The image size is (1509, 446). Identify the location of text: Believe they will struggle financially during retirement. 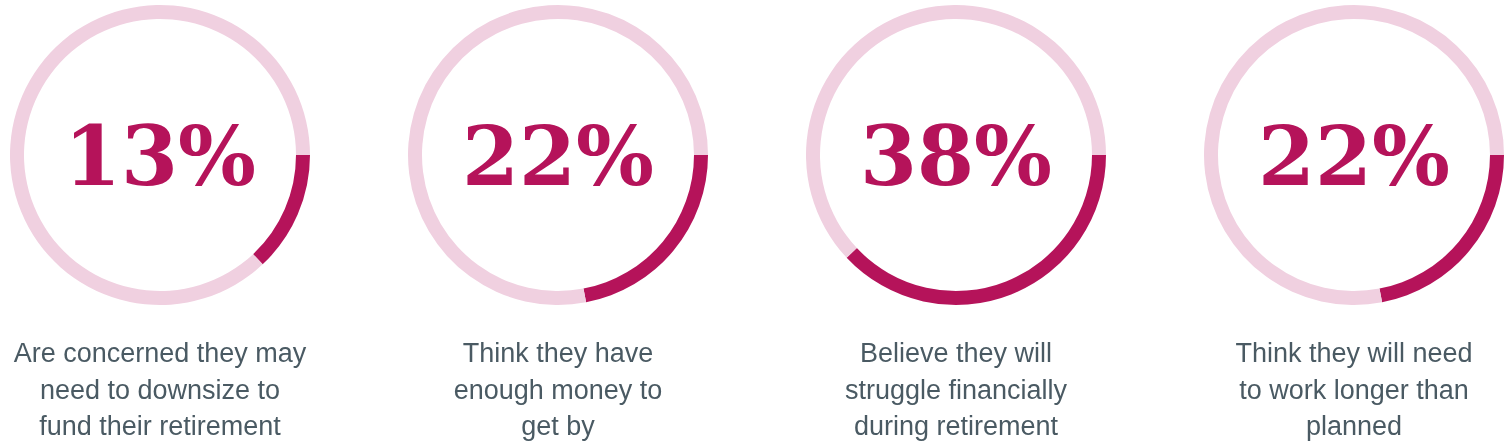
(956, 389).